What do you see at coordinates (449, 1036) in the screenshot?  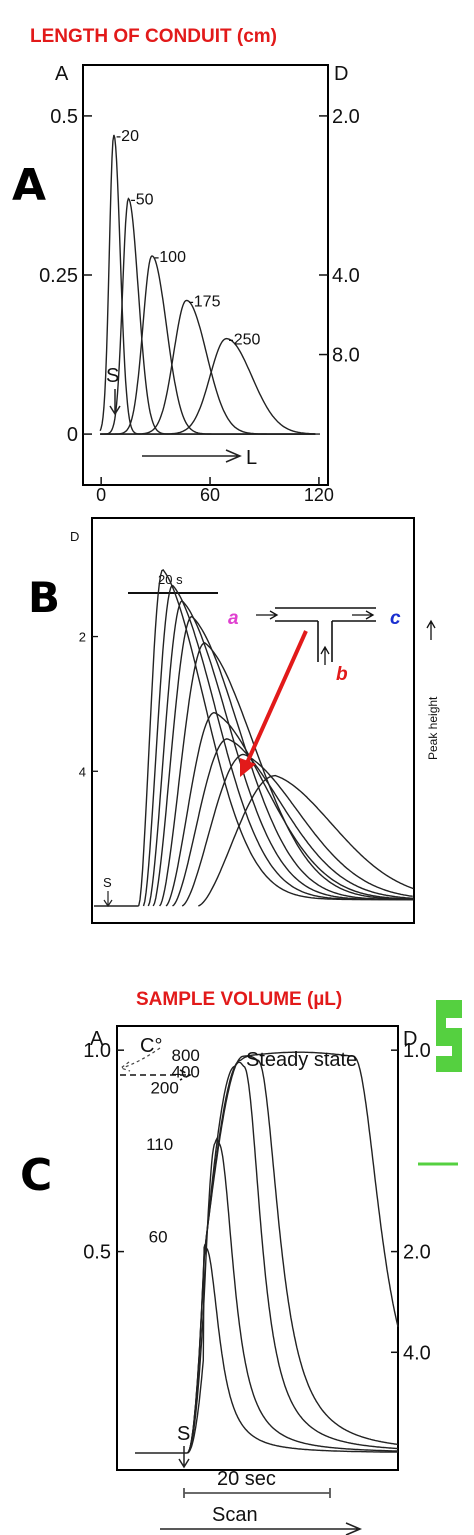 I see `cropped-green-decoration` at bounding box center [449, 1036].